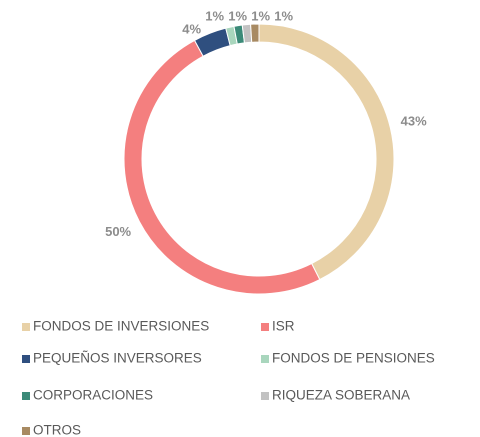 This screenshot has width=480, height=437. What do you see at coordinates (283, 326) in the screenshot?
I see `legend-label: ISR` at bounding box center [283, 326].